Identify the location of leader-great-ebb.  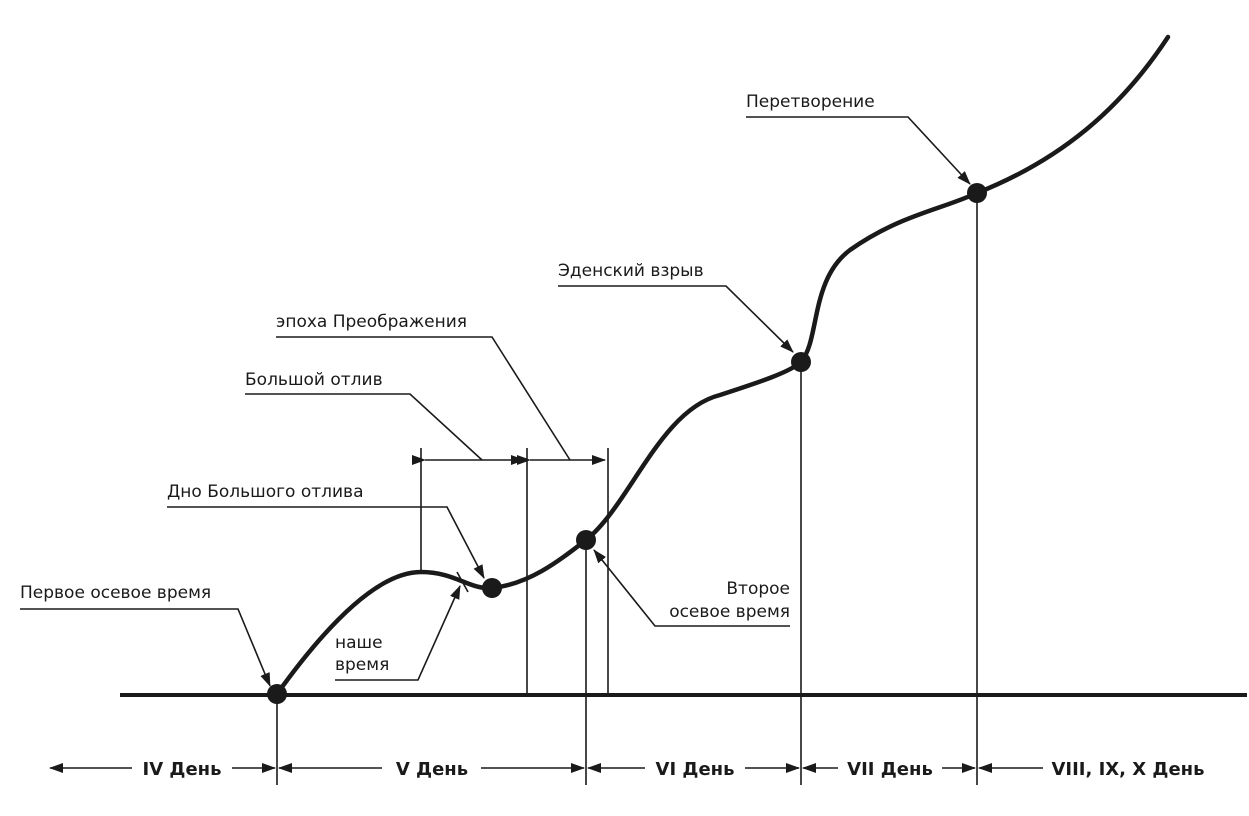
(364, 427).